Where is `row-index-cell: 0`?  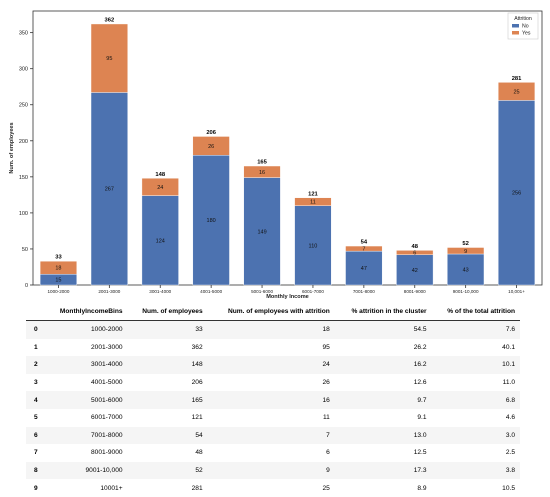
row-index-cell: 0 is located at coordinates (36, 330).